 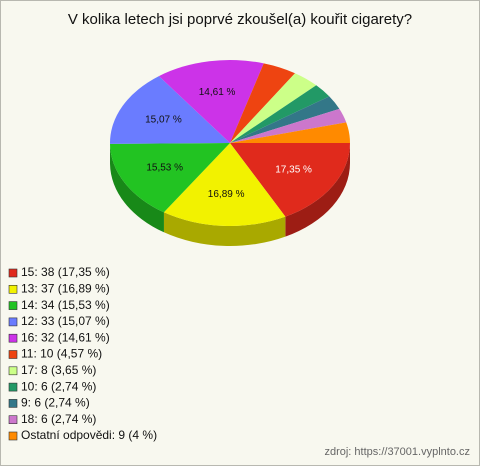 What do you see at coordinates (58, 386) in the screenshot?
I see `legend-label: 10: 6 (2,74 %)` at bounding box center [58, 386].